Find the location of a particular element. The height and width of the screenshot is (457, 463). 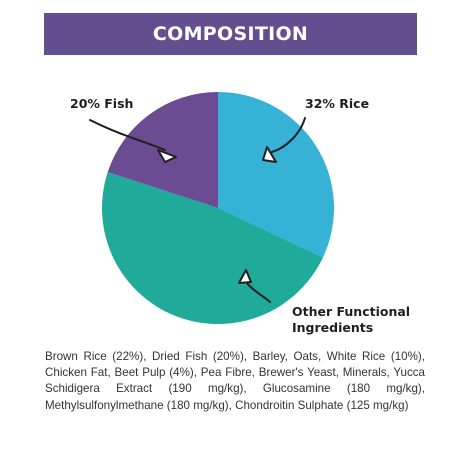

other-arrow is located at coordinates (258, 292).